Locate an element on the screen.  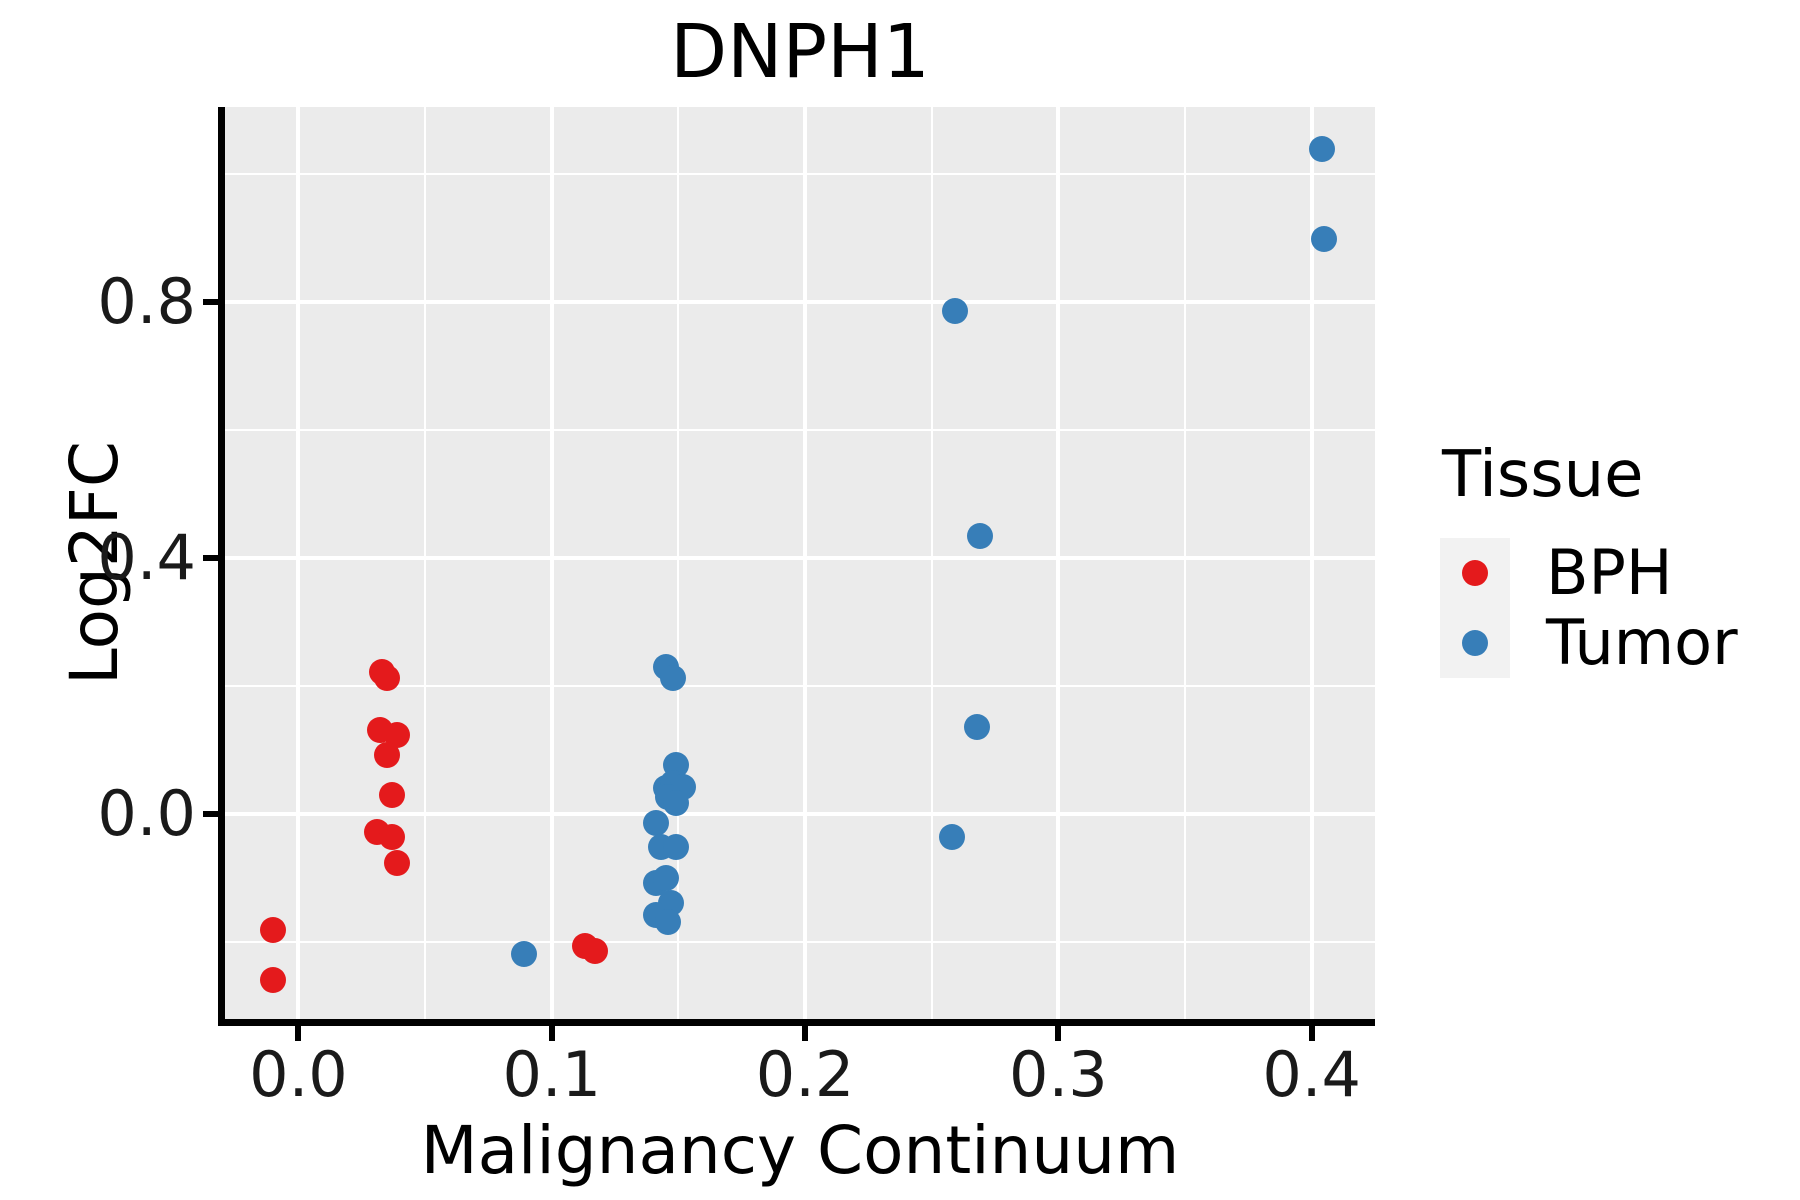
legend: Tissue BPH Tumor is located at coordinates (1589, 558).